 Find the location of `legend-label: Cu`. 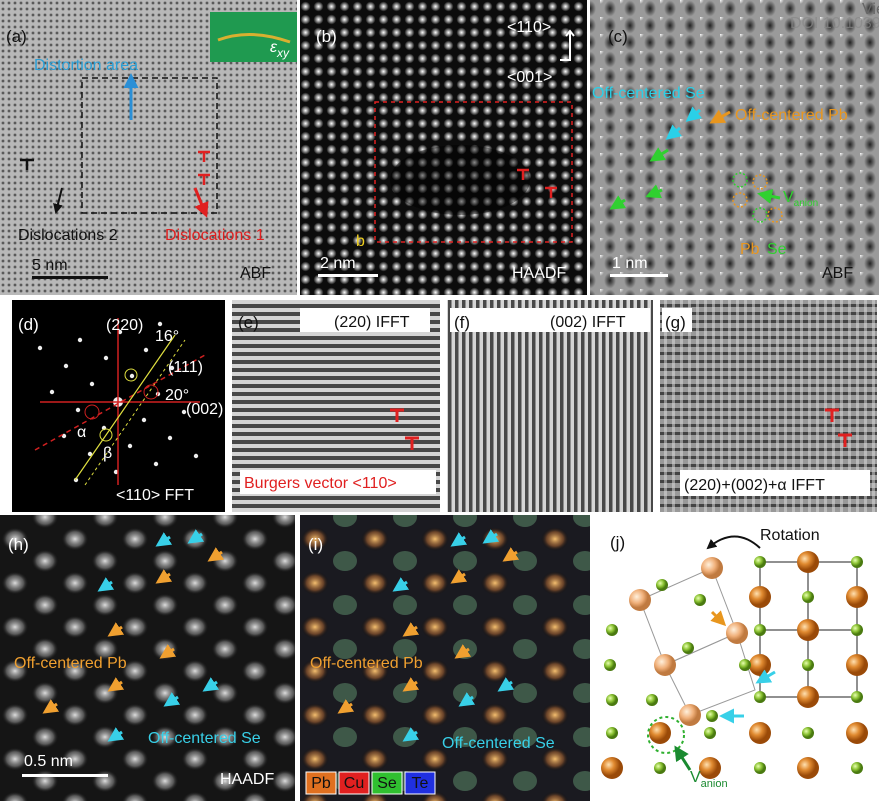

legend-label: Cu is located at coordinates (354, 783).